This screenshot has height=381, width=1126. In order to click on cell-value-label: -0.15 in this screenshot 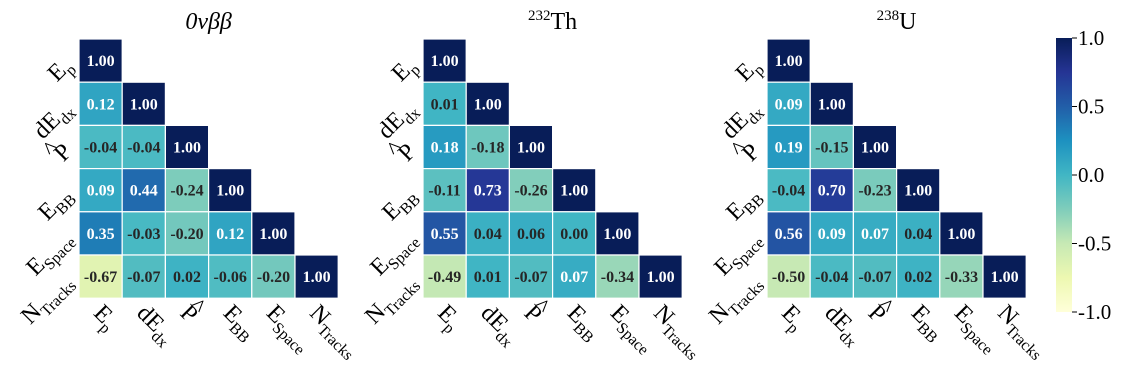, I will do `click(831, 148)`.